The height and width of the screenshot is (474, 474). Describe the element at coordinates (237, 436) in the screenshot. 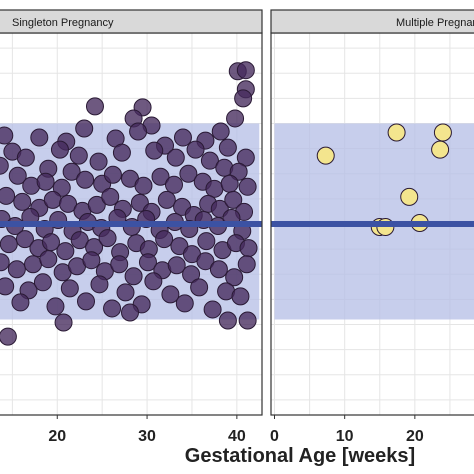

I see `x-tick-label: 40` at that location.